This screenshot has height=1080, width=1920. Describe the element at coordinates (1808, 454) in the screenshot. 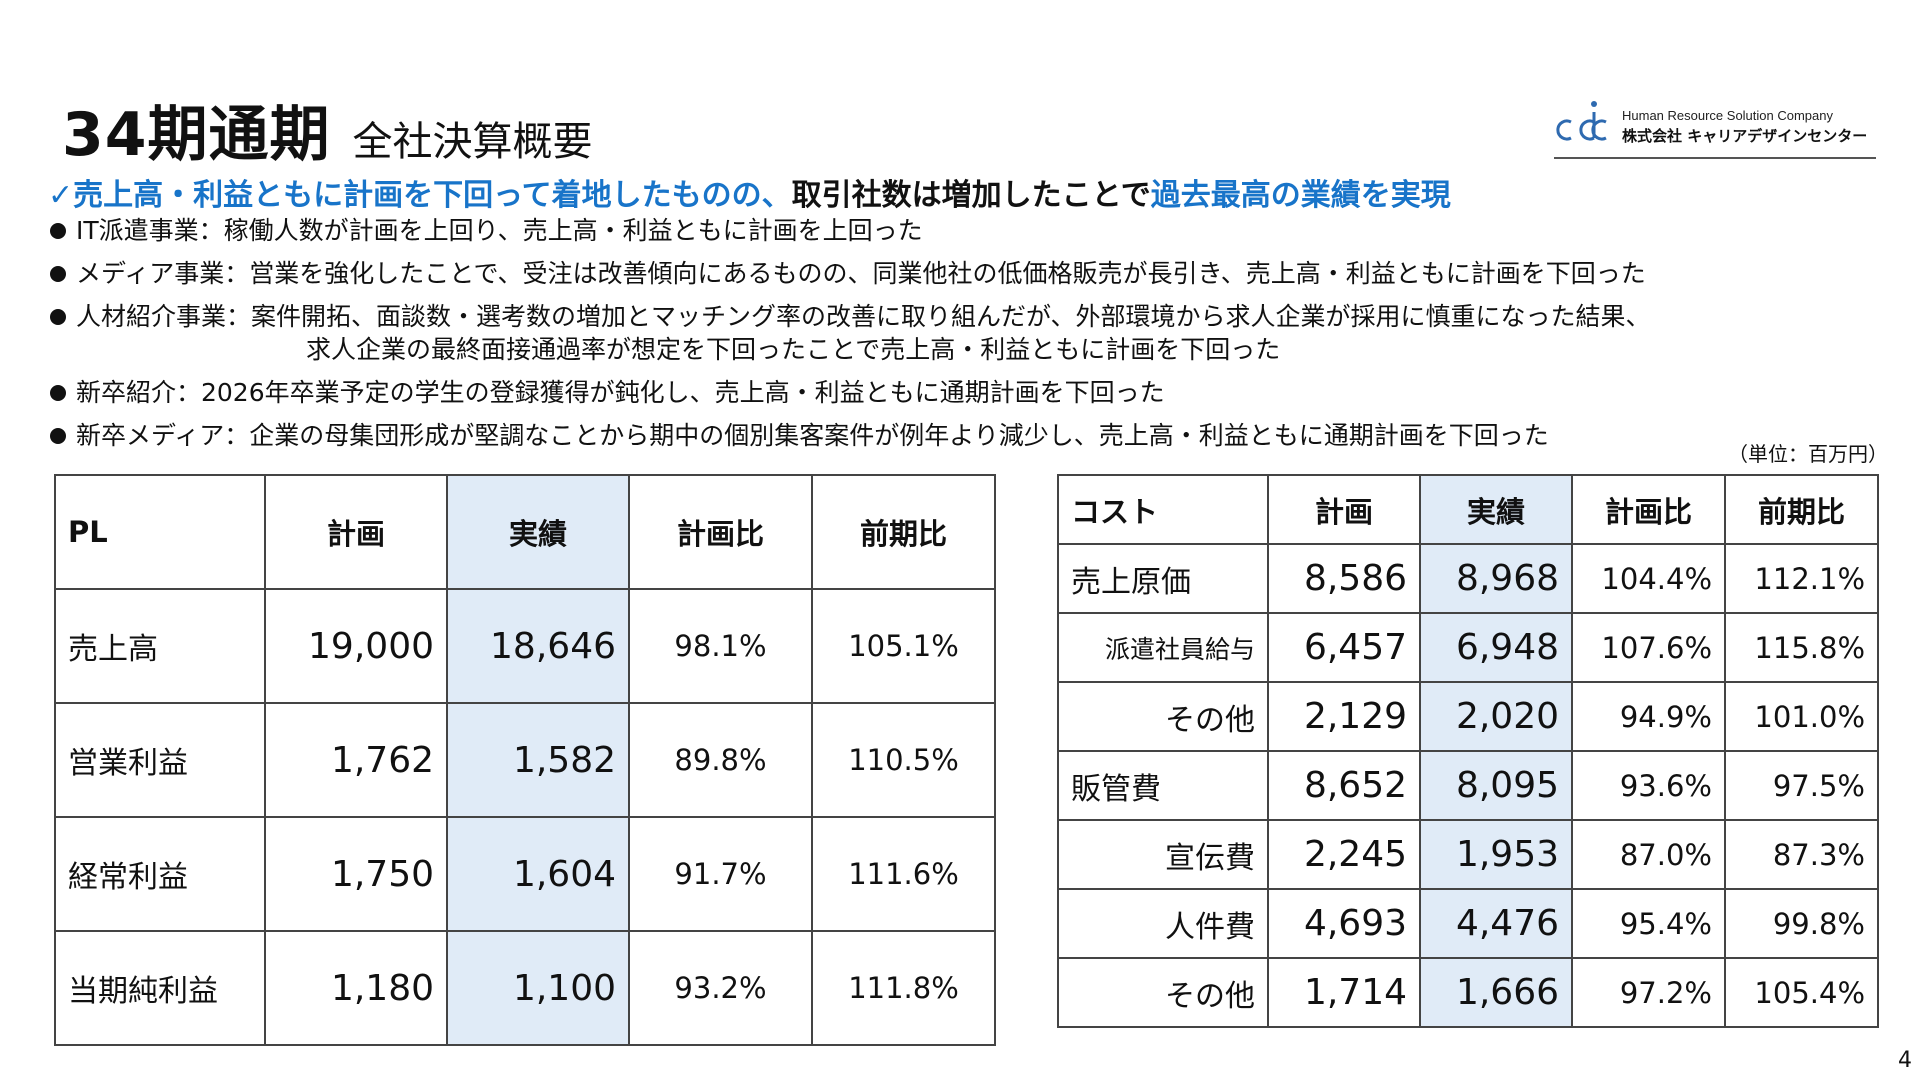

I see `unit-note: （単位：百万円）` at that location.